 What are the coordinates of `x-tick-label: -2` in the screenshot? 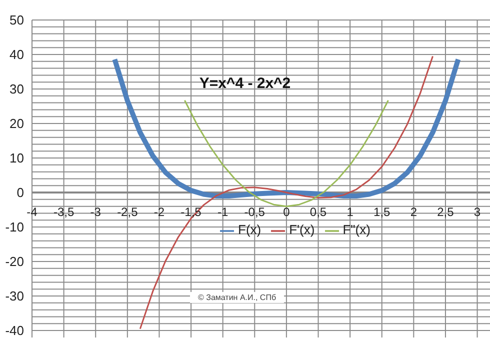 It's located at (159, 211).